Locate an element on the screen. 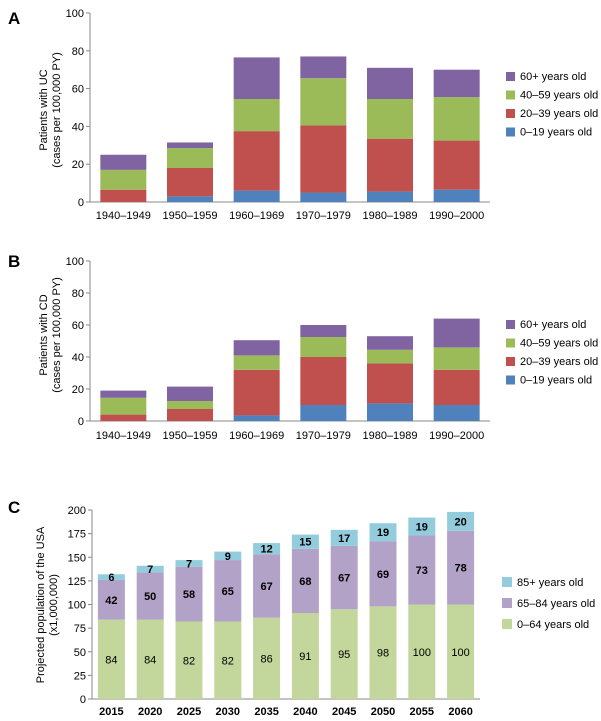 The width and height of the screenshot is (601, 721). y-tick-label: 75 is located at coordinates (80, 629).